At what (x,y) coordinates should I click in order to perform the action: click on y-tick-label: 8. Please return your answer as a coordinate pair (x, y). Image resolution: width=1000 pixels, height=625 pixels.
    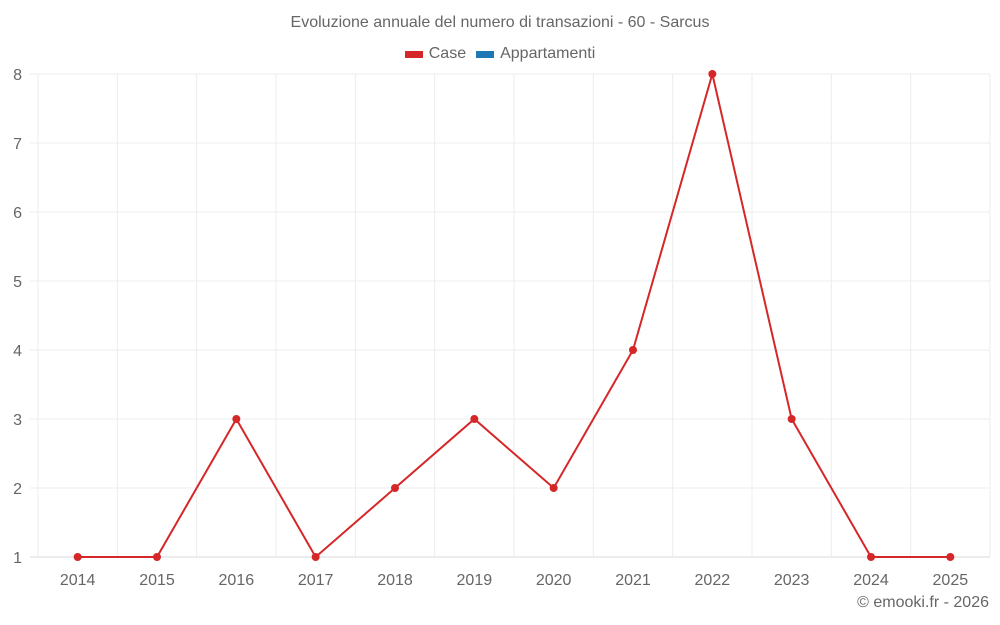
    Looking at the image, I should click on (17, 75).